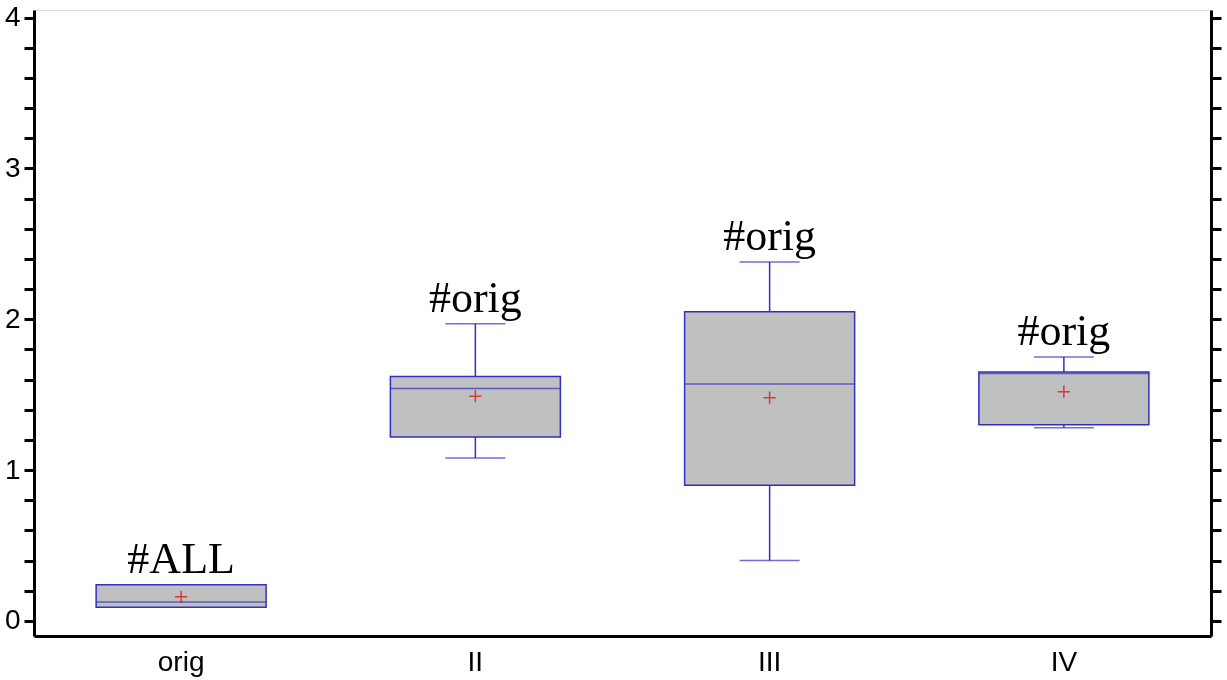 This screenshot has height=680, width=1227. I want to click on y-tick-label: 3, so click(12, 167).